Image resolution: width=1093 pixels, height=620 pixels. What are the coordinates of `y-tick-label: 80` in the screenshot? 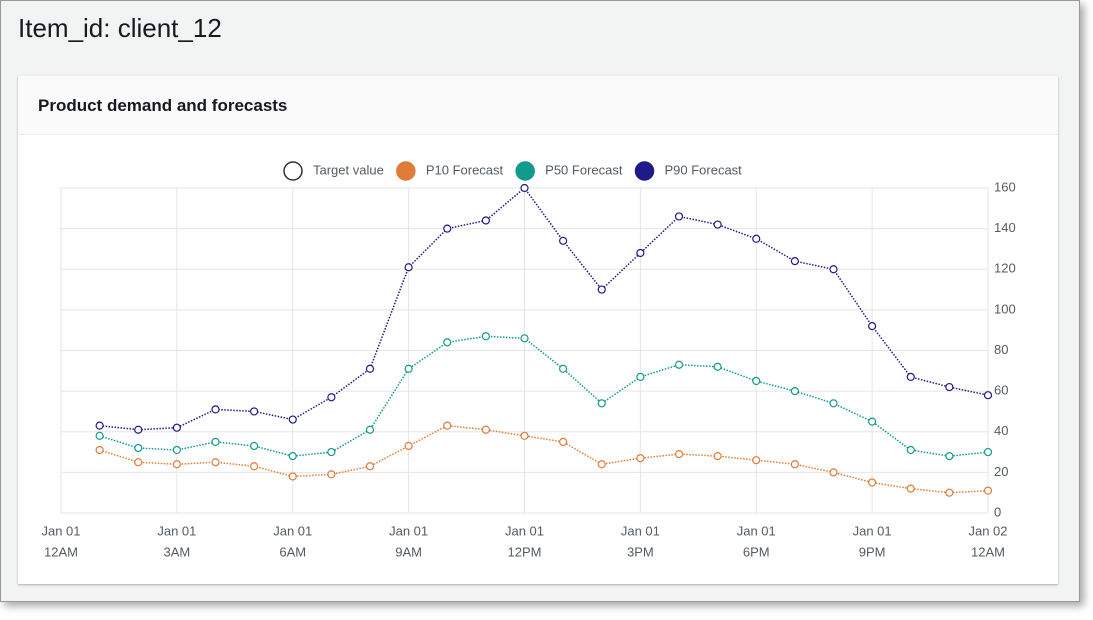 It's located at (1001, 349).